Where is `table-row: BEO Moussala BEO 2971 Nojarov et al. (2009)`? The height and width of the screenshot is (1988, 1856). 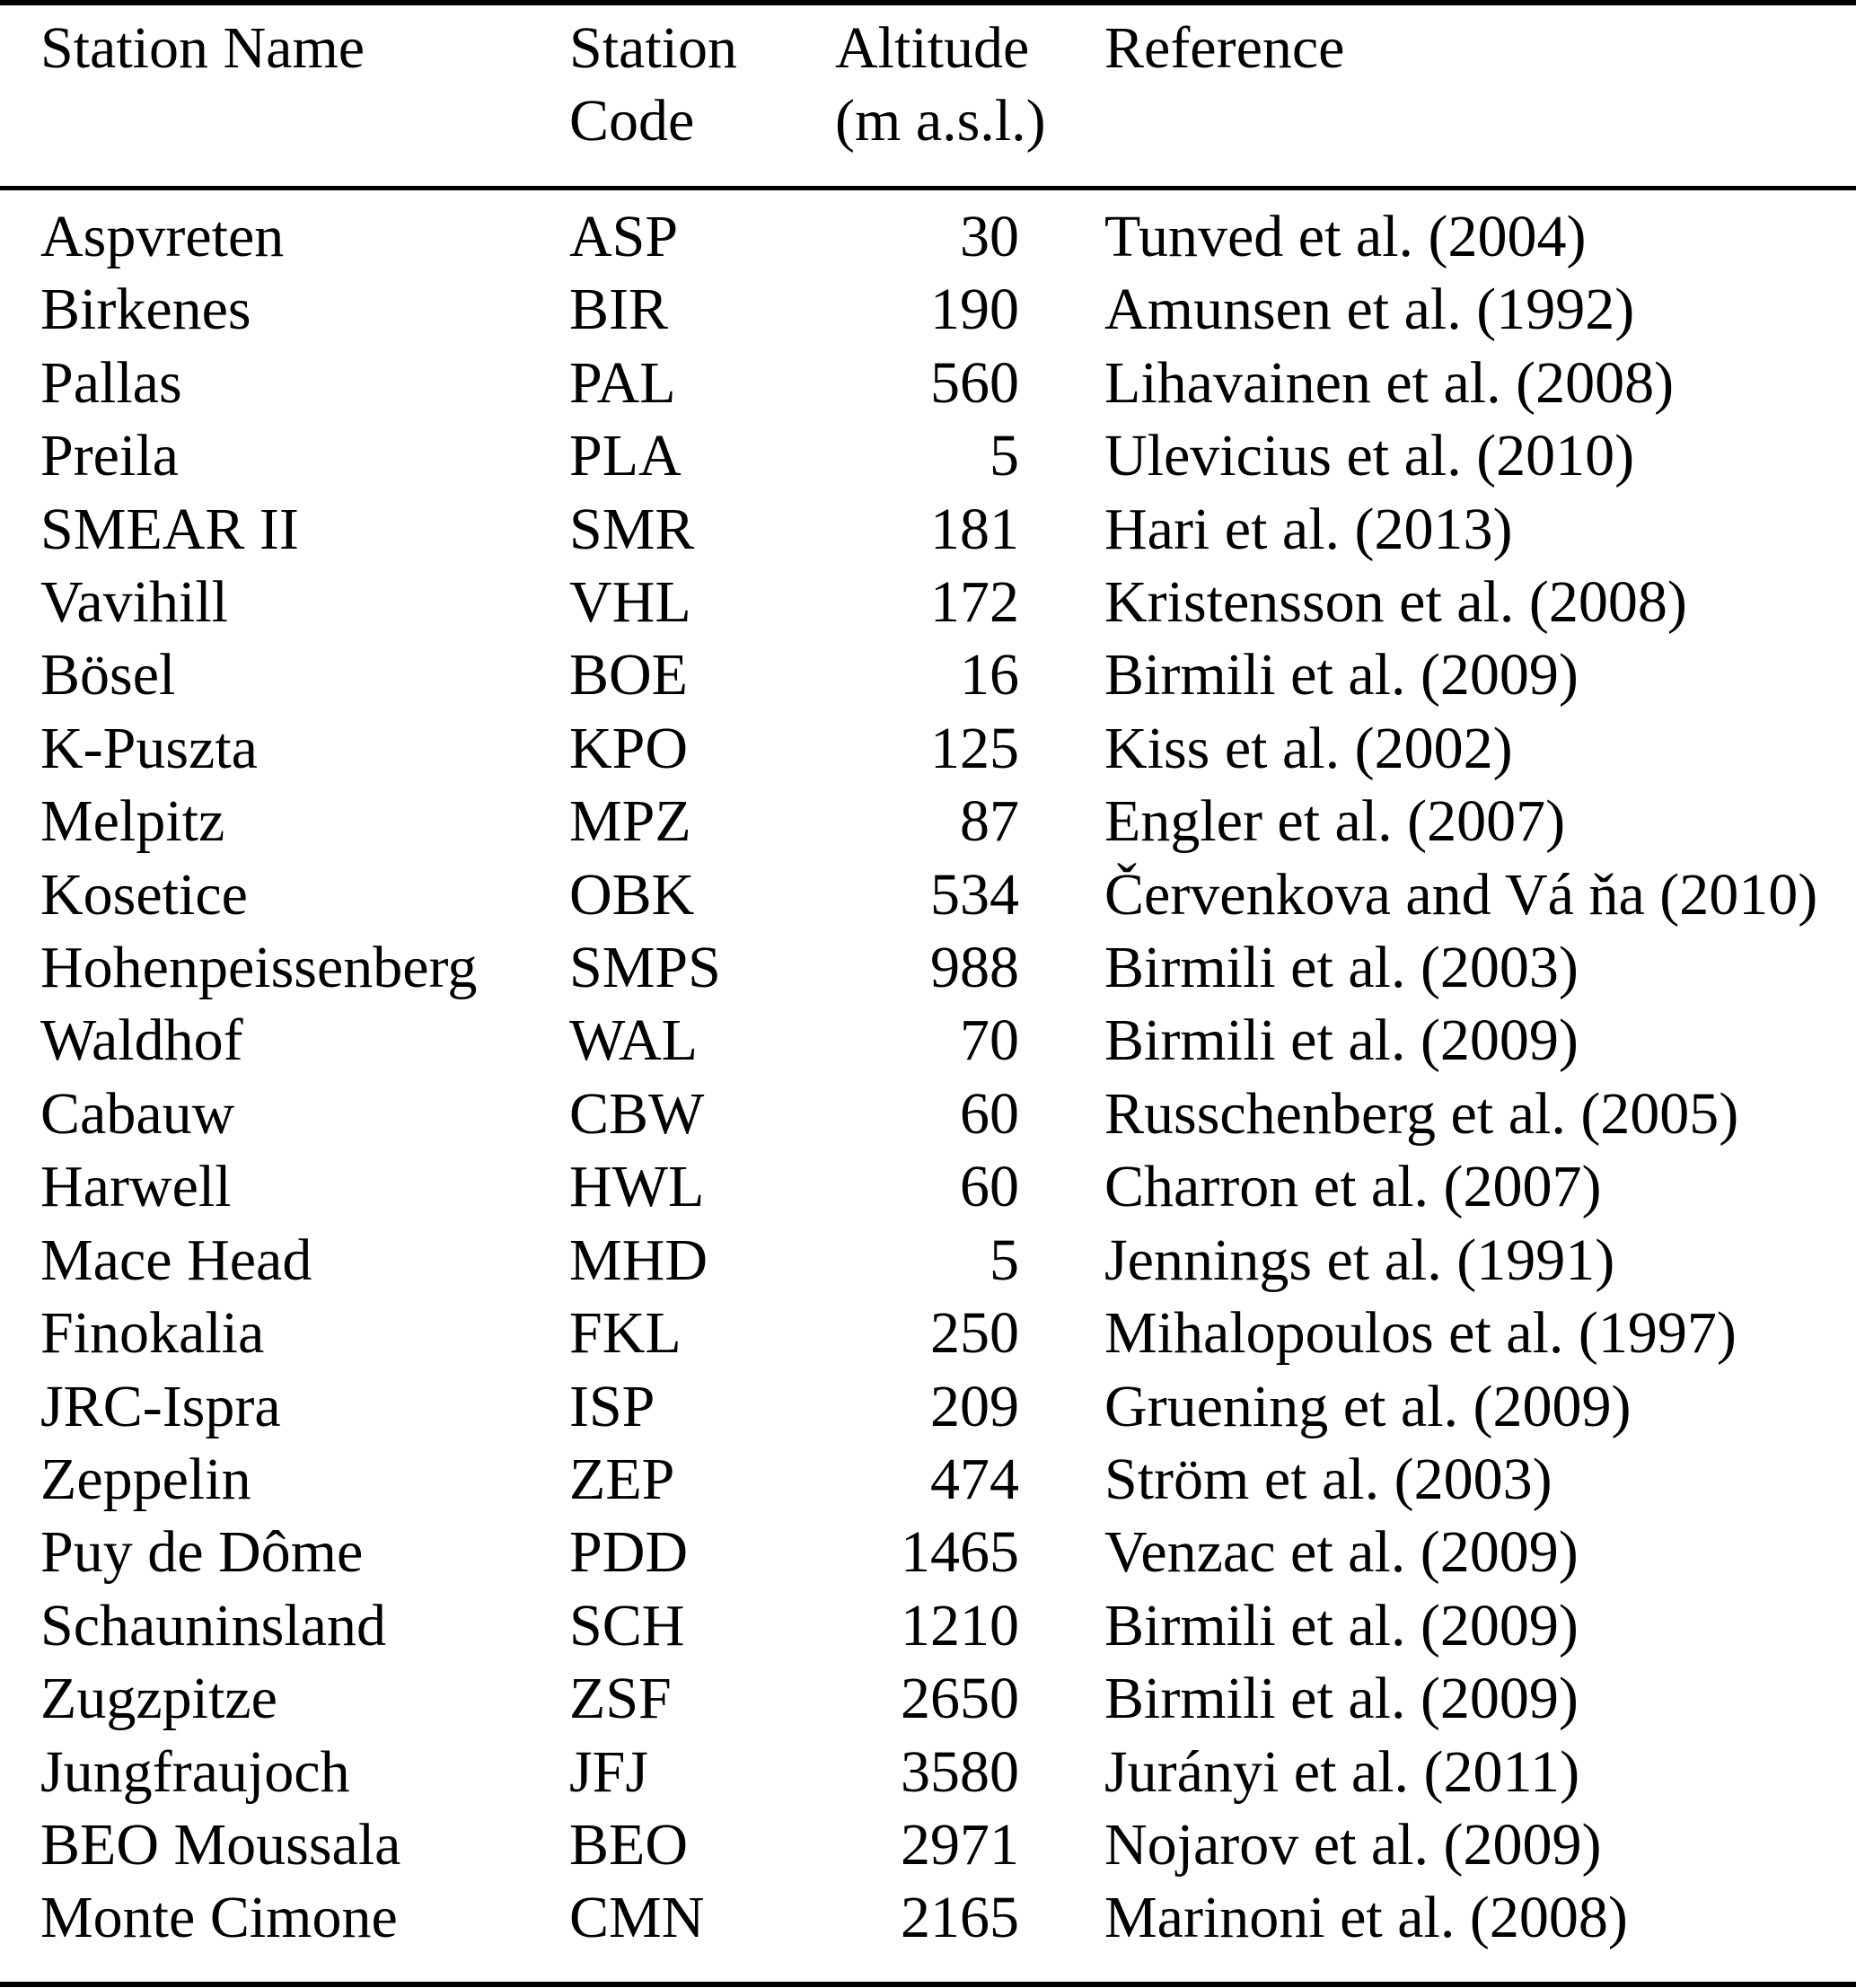
table-row: BEO Moussala BEO 2971 Nojarov et al. (2009) is located at coordinates (928, 1844).